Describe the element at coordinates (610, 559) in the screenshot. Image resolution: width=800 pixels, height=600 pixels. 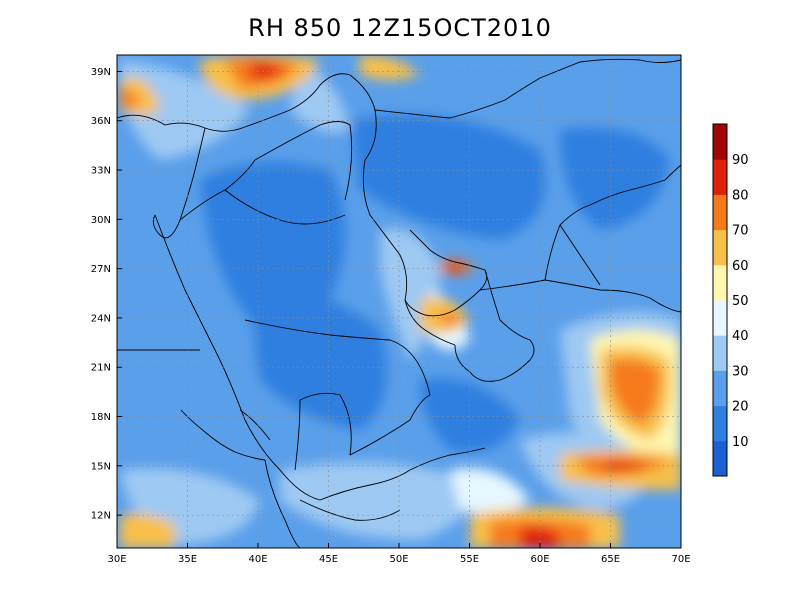
I see `x-tick-label: 65E` at that location.